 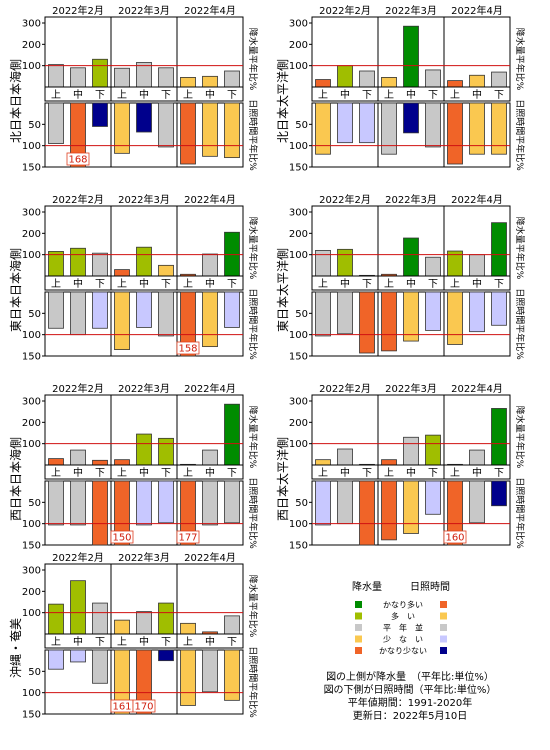 What do you see at coordinates (187, 349) in the screenshot?
I see `overflow-label: 158` at bounding box center [187, 349].